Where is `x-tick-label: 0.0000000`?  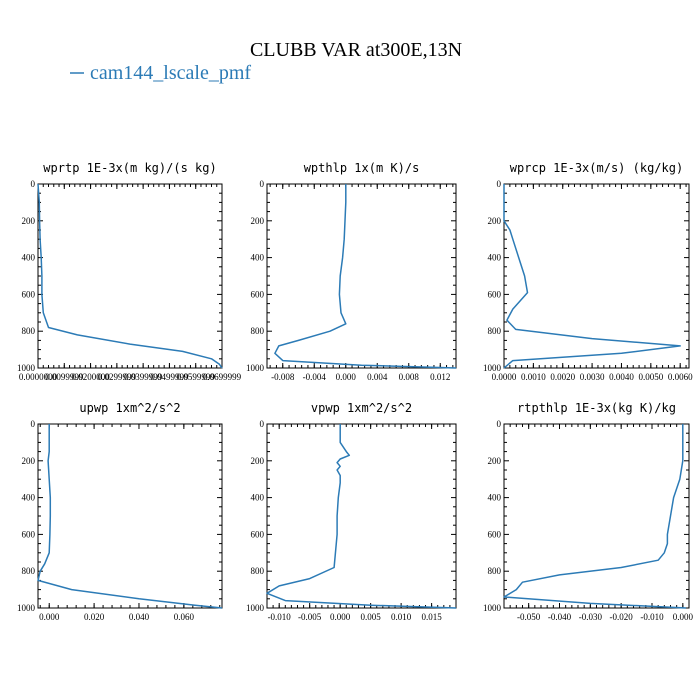
x-tick-label: 0.0000000 is located at coordinates (38, 377).